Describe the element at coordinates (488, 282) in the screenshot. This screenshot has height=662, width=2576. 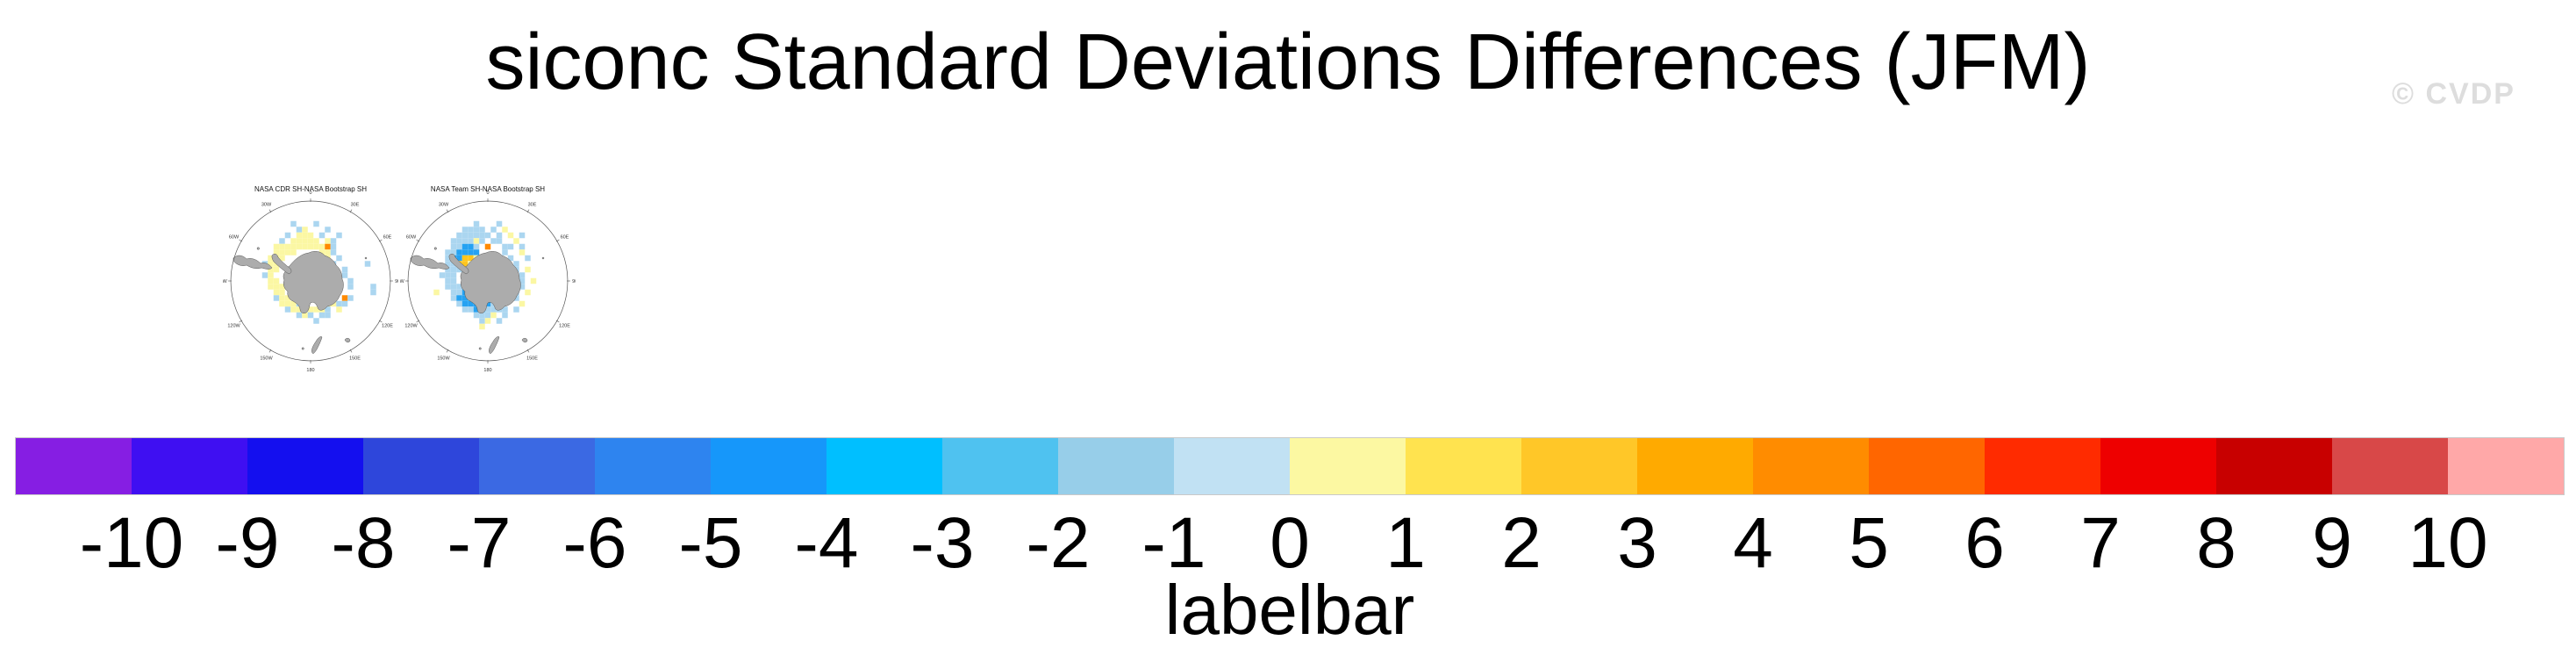
I see `polar-map-nasa-team: 0 30E 60E 90E 120E 150E 180 150W 120W 90W 60W 30W` at that location.